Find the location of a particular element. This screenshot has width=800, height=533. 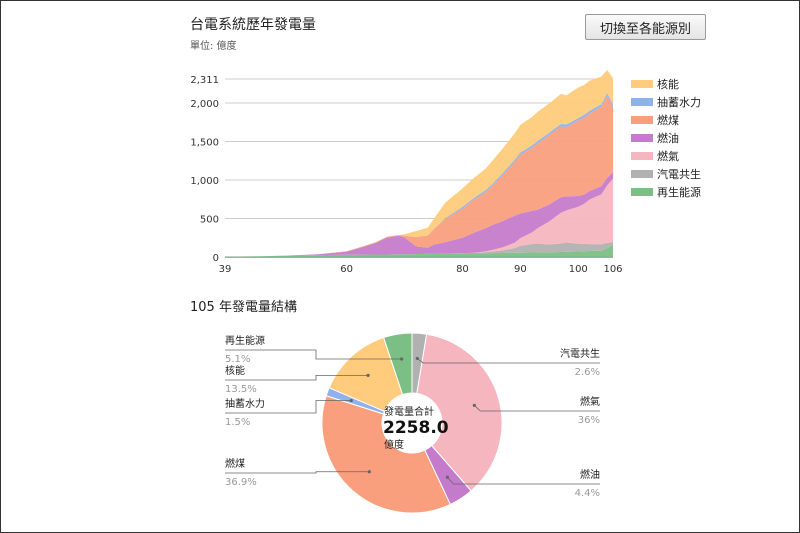

pie-slice-label: 再生能源 is located at coordinates (245, 340).